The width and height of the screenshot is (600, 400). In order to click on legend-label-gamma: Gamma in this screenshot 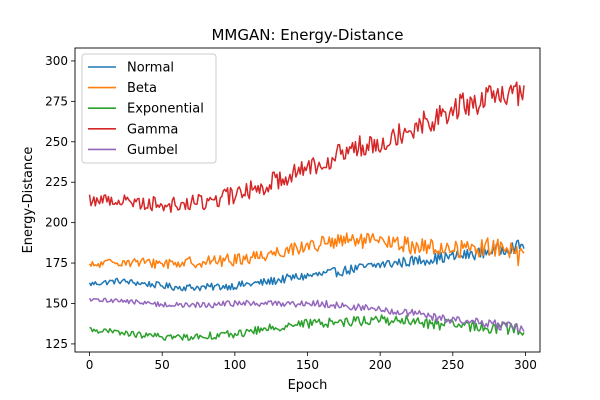, I will do `click(152, 129)`.